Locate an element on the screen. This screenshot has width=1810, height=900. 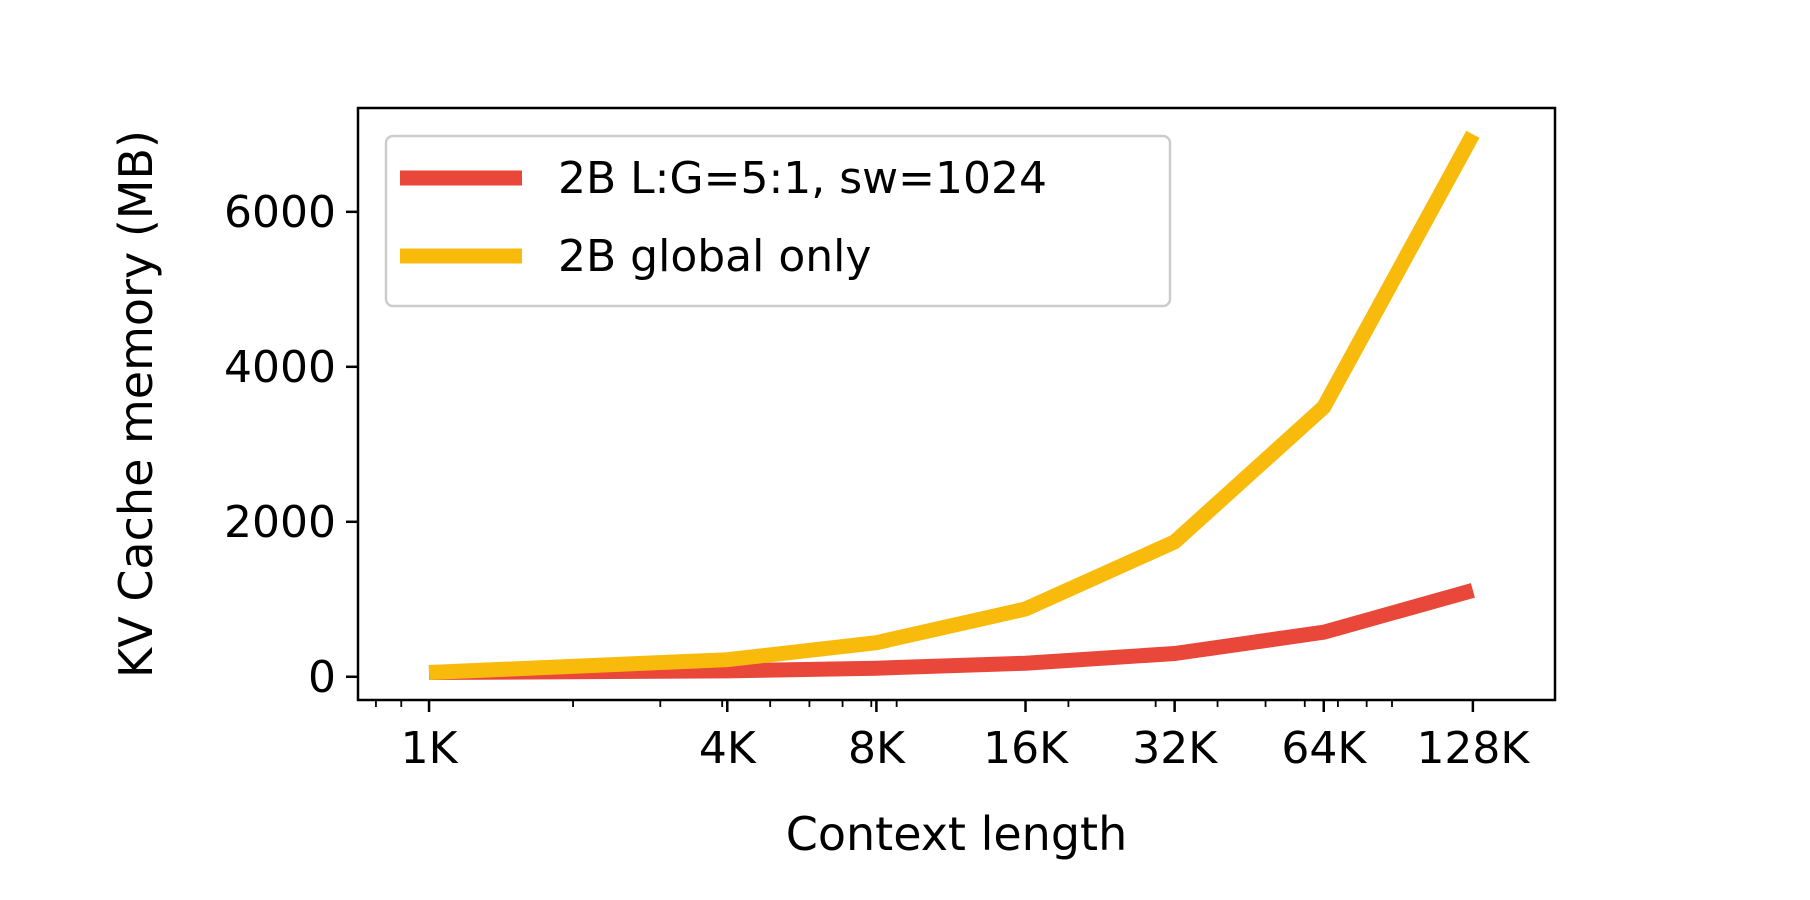
y-tick-label: 2000 is located at coordinates (280, 522).